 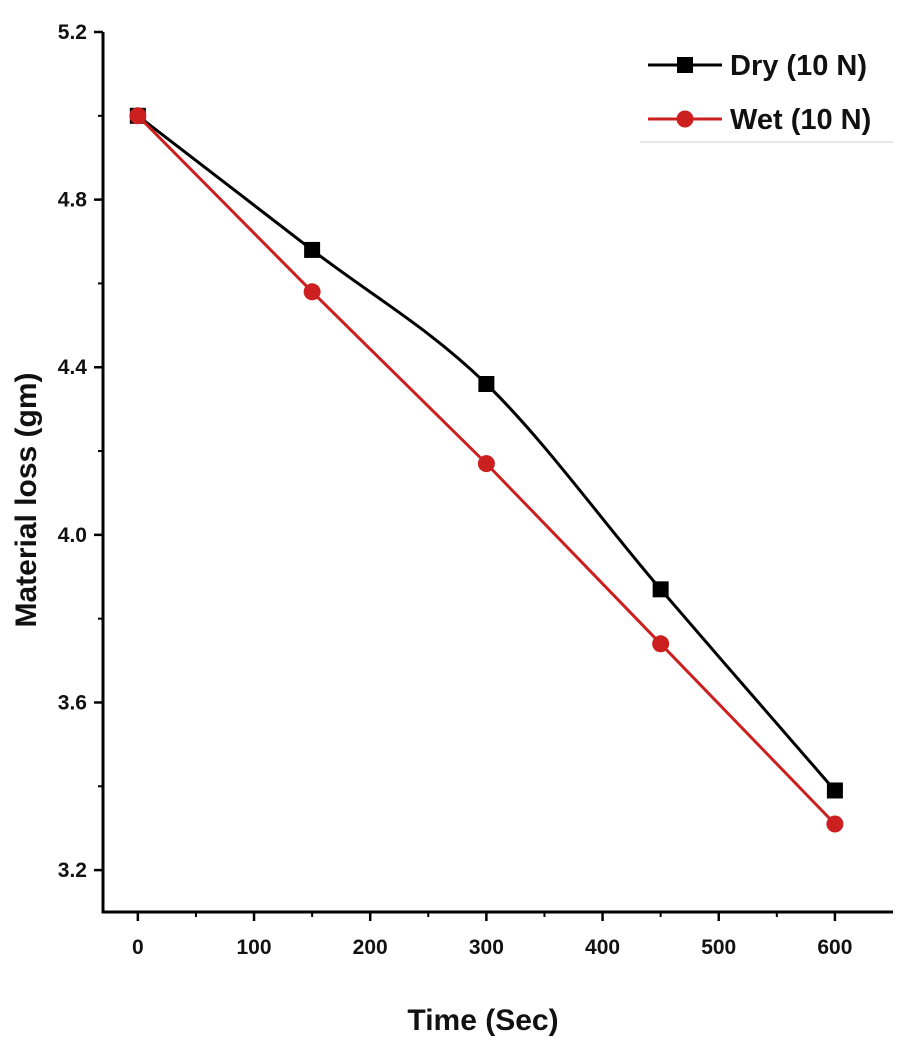 What do you see at coordinates (370, 947) in the screenshot?
I see `x-tick-label: 200` at bounding box center [370, 947].